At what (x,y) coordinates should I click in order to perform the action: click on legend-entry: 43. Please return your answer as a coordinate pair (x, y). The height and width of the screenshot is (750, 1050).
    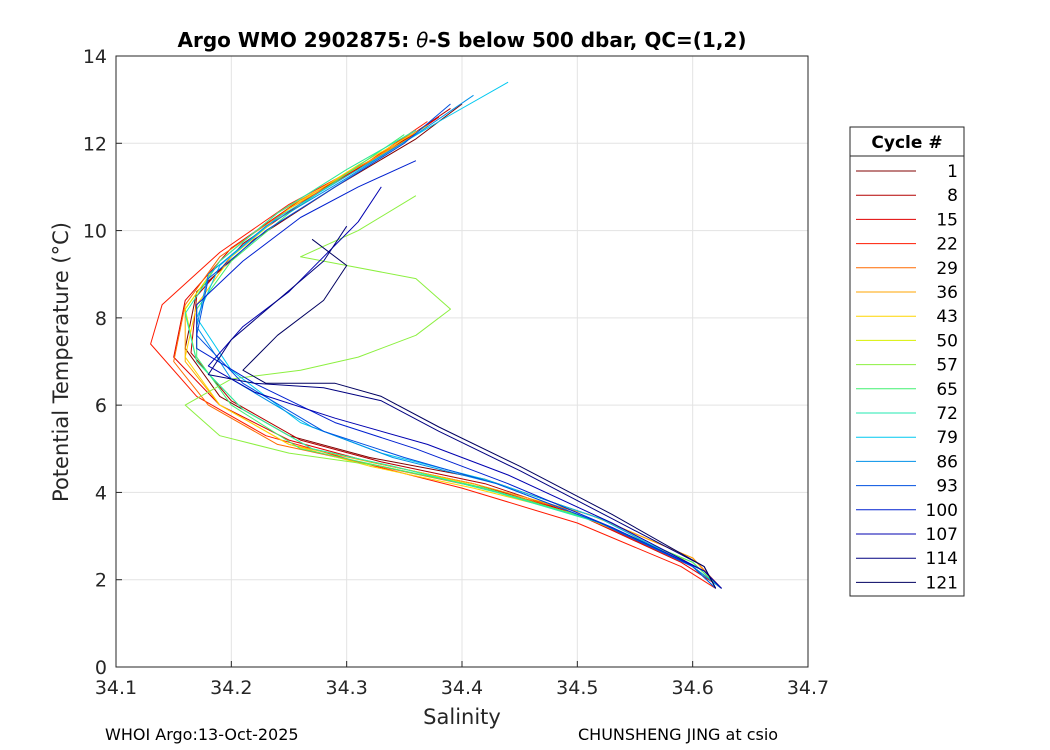
    Looking at the image, I should click on (907, 317).